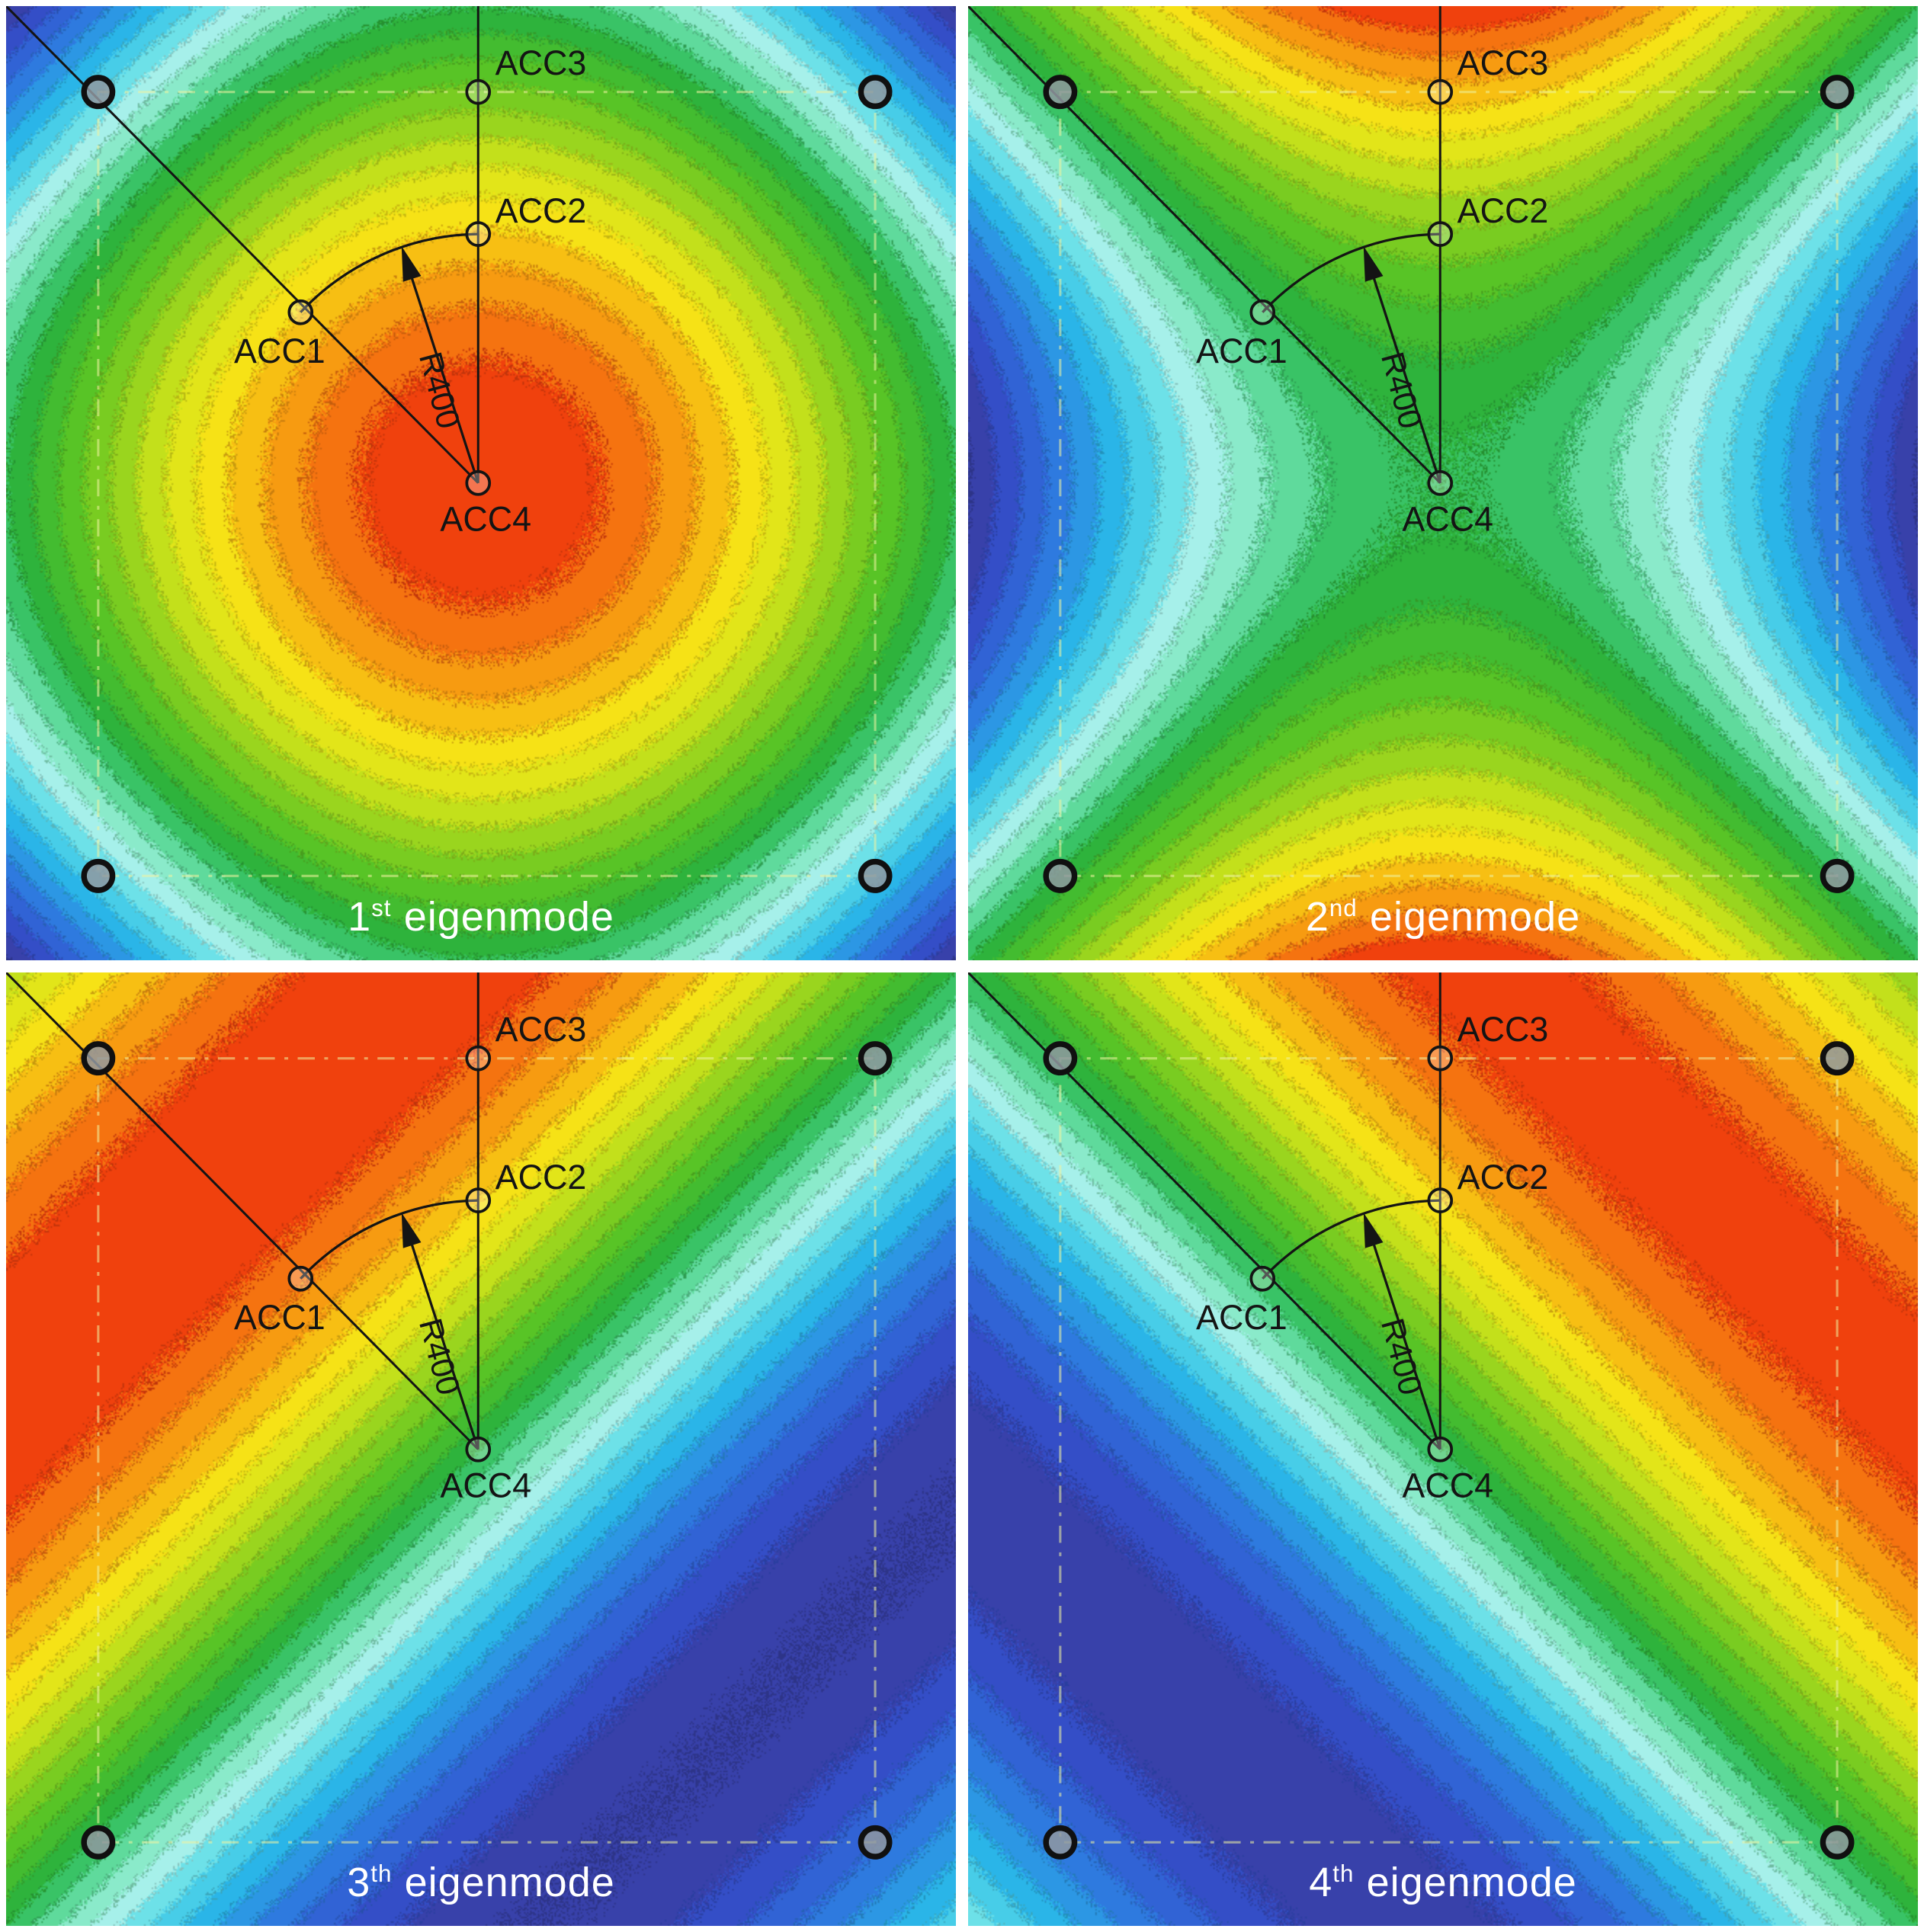 The width and height of the screenshot is (1924, 1932). I want to click on caption-ordinal: st, so click(381, 907).